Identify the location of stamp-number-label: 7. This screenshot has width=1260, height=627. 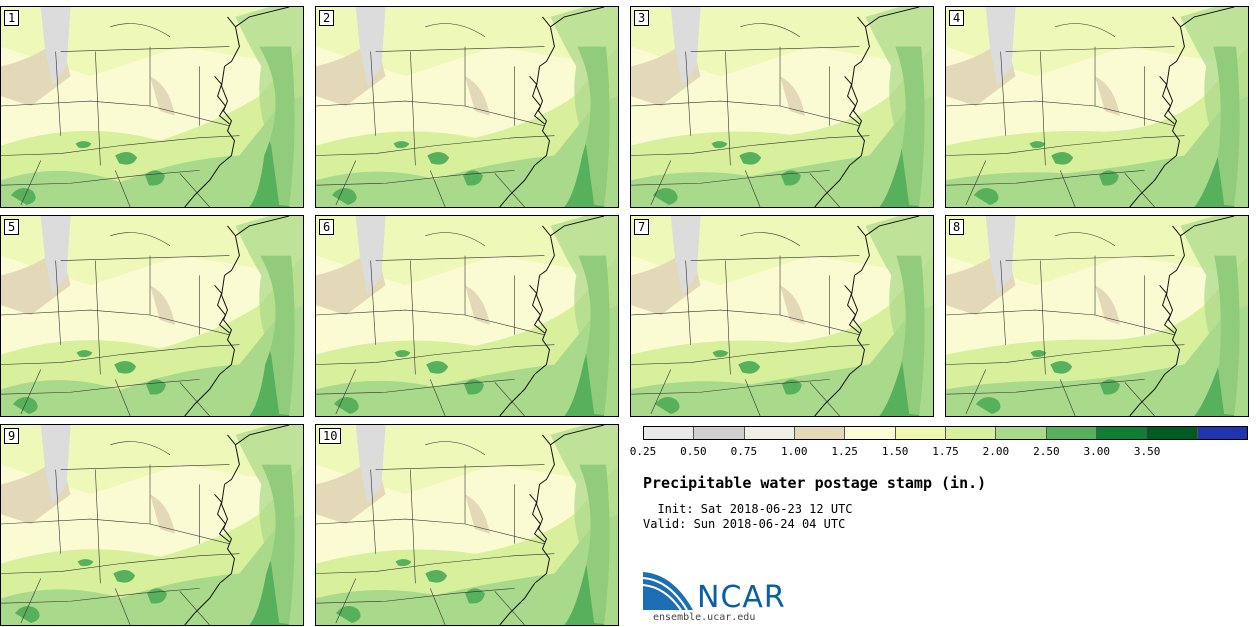
(642, 227).